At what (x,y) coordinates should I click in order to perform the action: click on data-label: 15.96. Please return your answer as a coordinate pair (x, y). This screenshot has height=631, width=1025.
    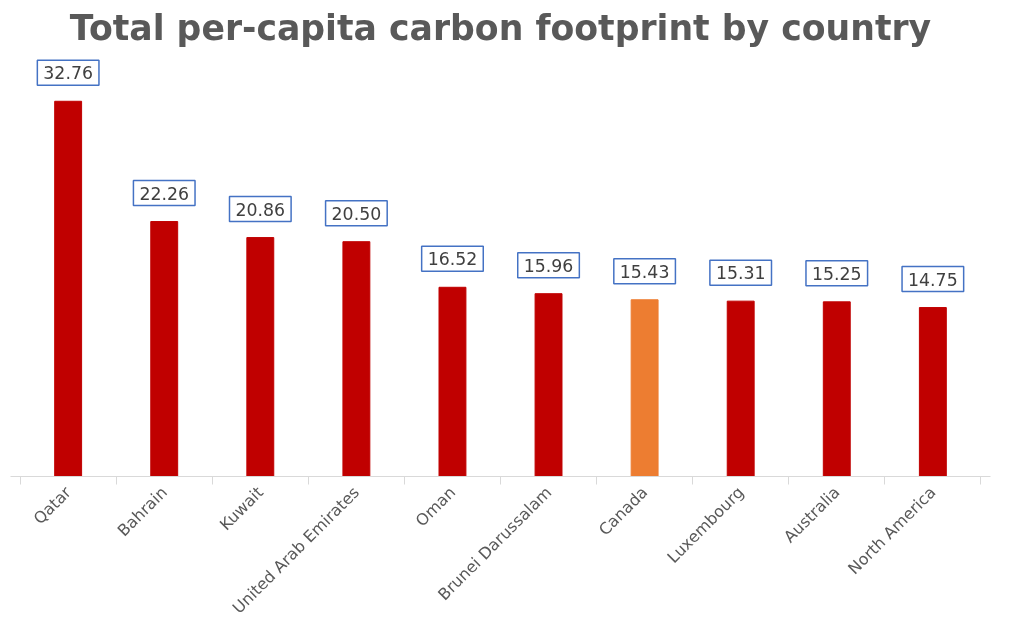
    Looking at the image, I should click on (548, 265).